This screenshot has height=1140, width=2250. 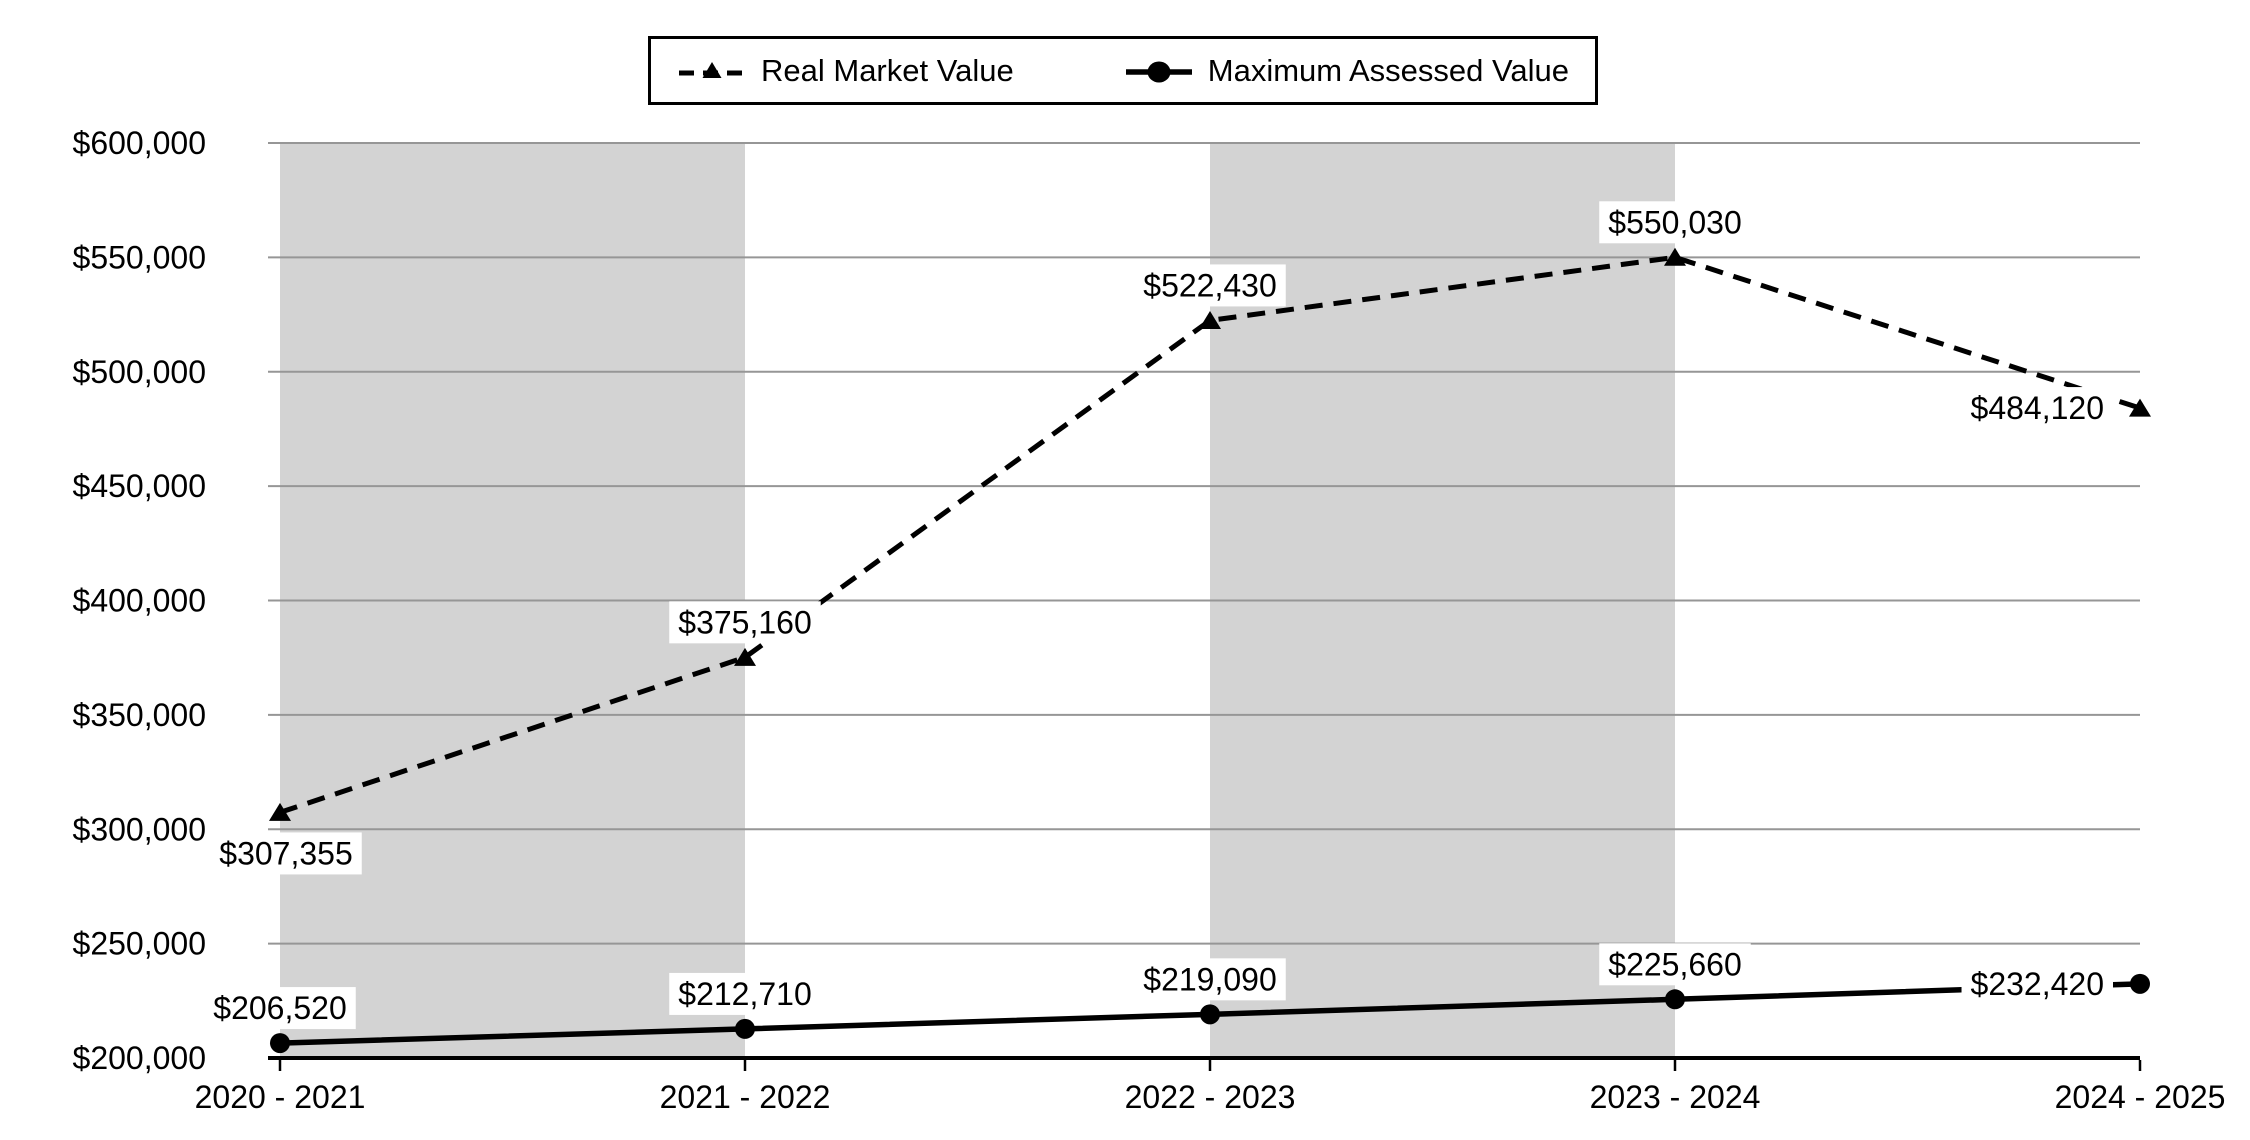 I want to click on data-label: $206,520, so click(x=279, y=1008).